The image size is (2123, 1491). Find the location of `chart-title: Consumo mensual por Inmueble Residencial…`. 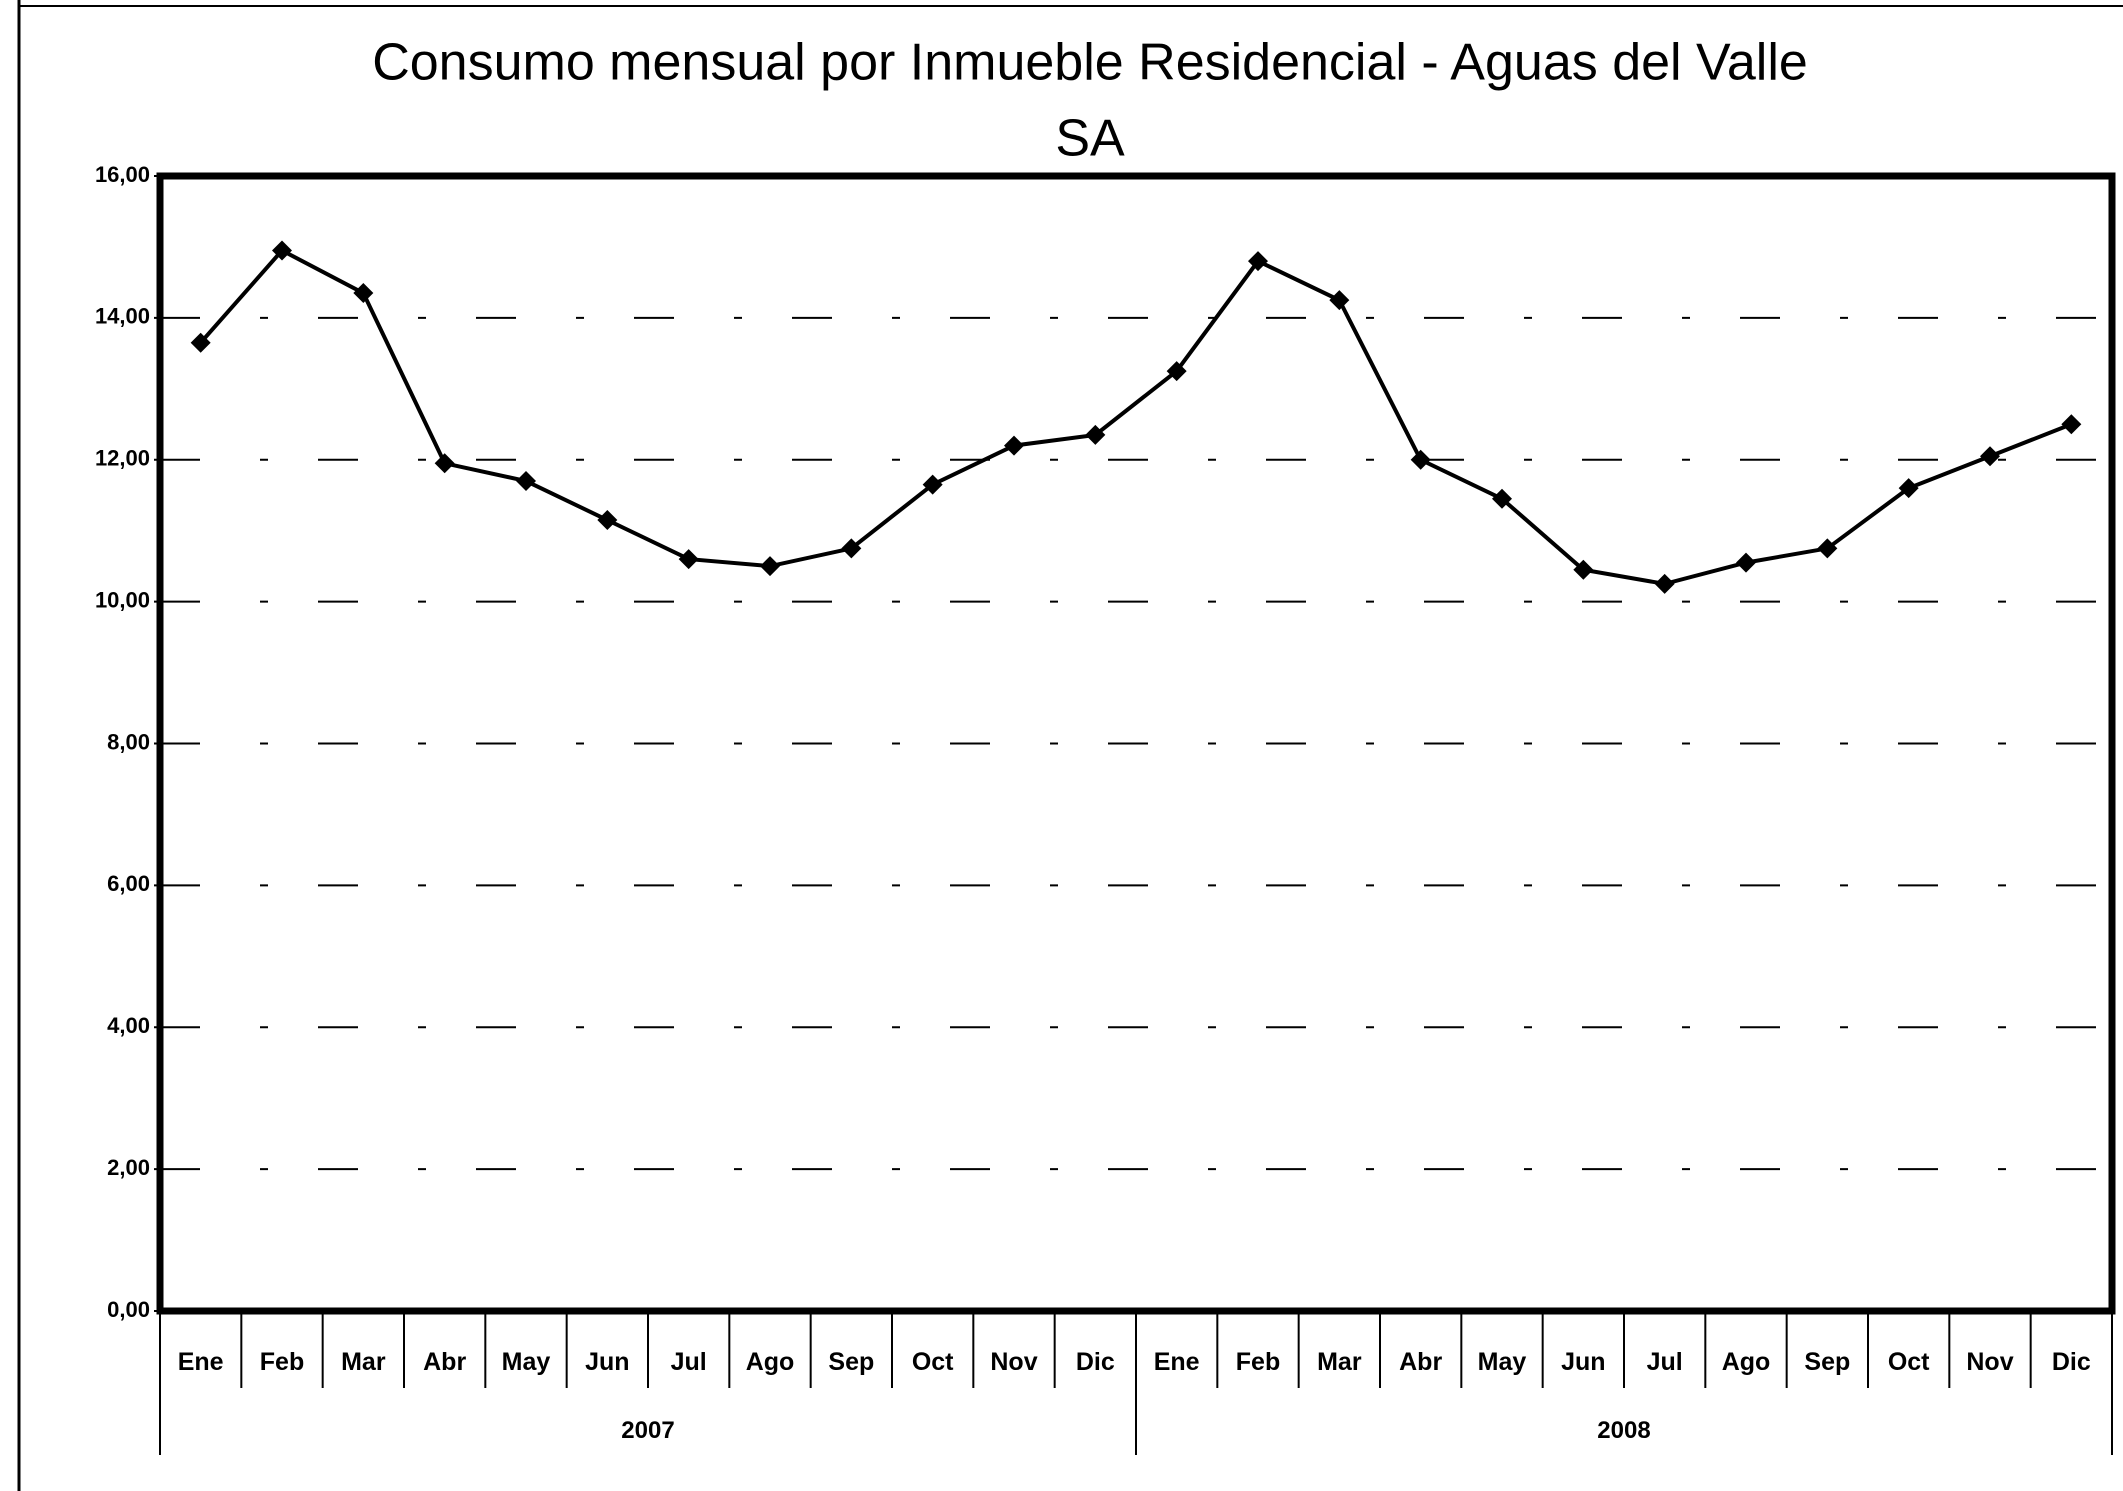

chart-title: Consumo mensual por Inmueble Residencial… is located at coordinates (1090, 63).